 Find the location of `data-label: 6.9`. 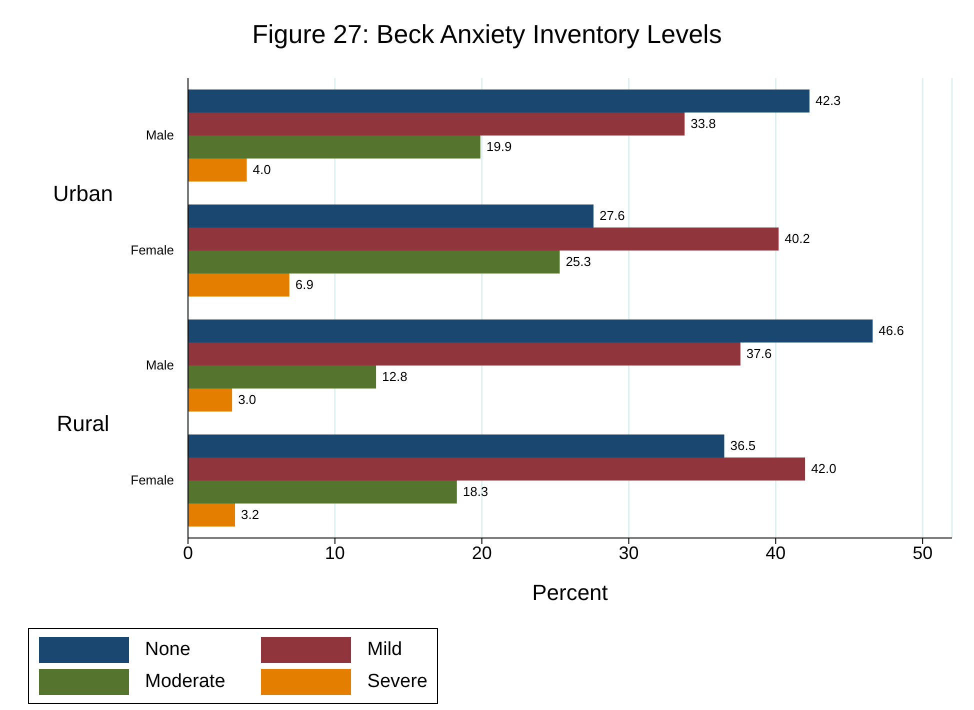

data-label: 6.9 is located at coordinates (304, 284).